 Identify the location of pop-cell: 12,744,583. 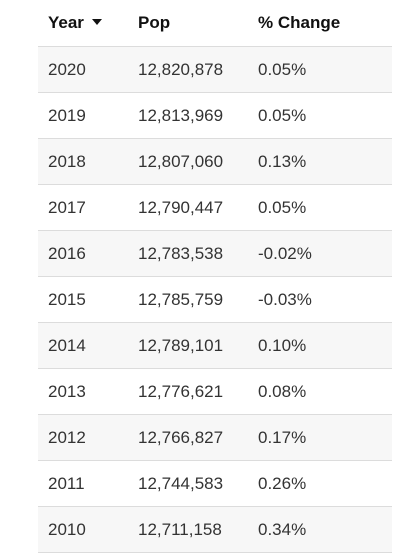
(198, 483).